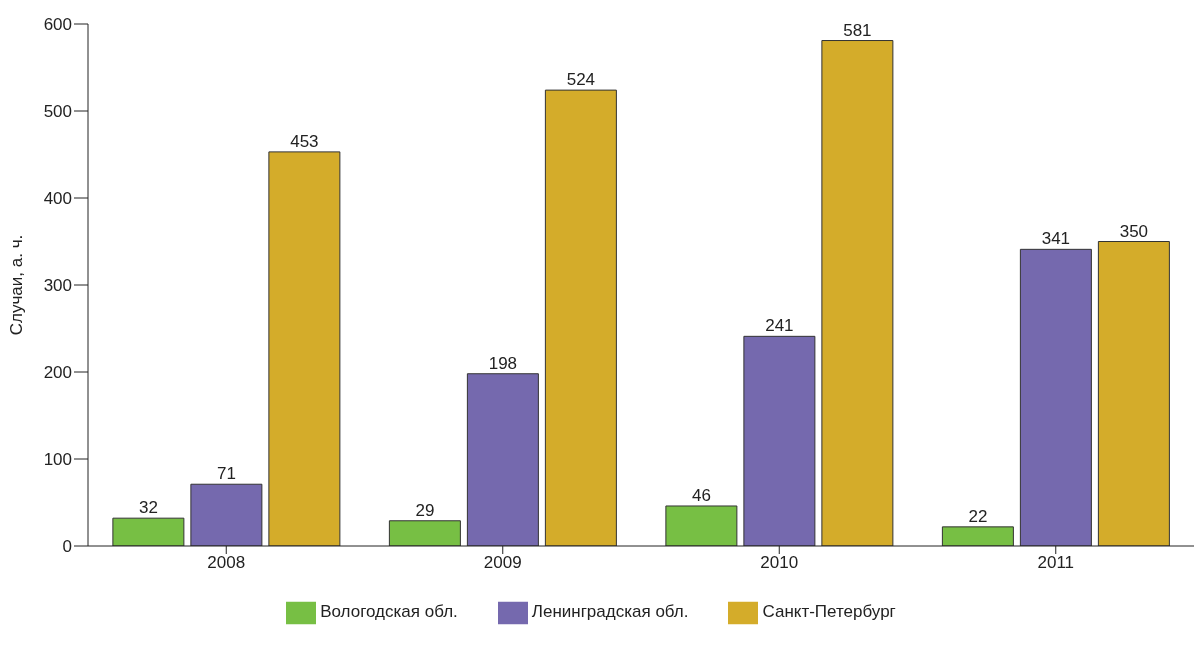 The height and width of the screenshot is (646, 1202). Describe the element at coordinates (701, 495) in the screenshot. I see `data-label: 46` at that location.